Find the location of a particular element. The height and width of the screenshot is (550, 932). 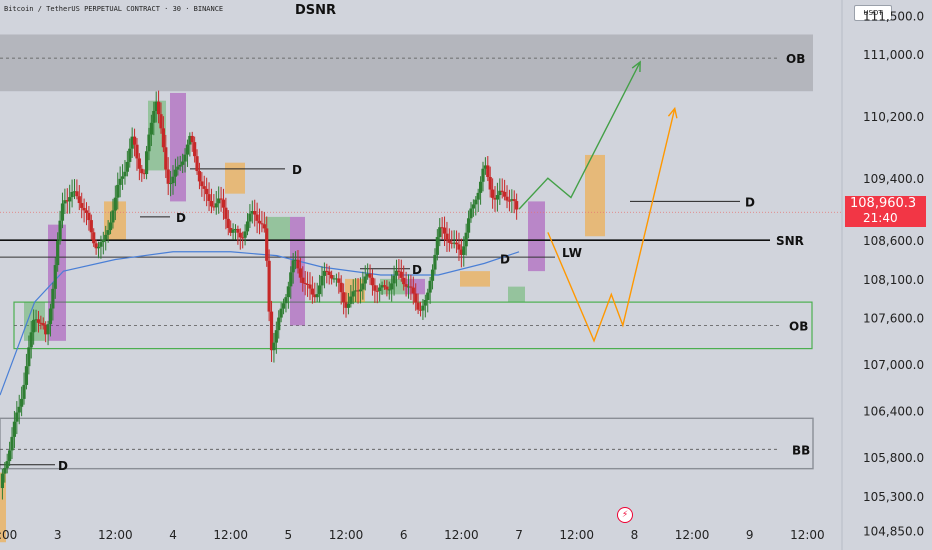

y-tick-label: 107,000.0 is located at coordinates (893, 365).